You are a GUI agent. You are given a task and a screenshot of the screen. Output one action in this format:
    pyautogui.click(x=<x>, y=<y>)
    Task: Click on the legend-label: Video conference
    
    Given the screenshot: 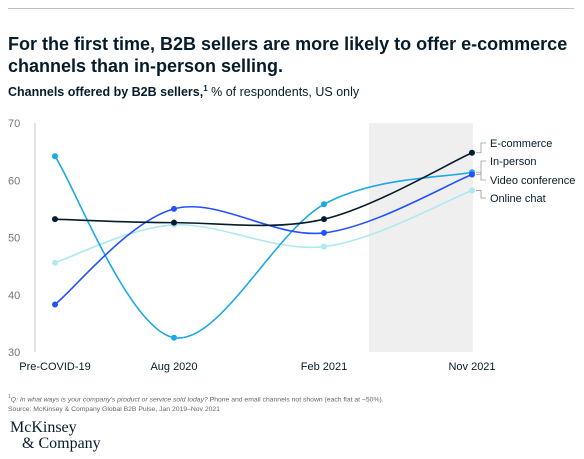 What is the action you would take?
    pyautogui.click(x=532, y=181)
    